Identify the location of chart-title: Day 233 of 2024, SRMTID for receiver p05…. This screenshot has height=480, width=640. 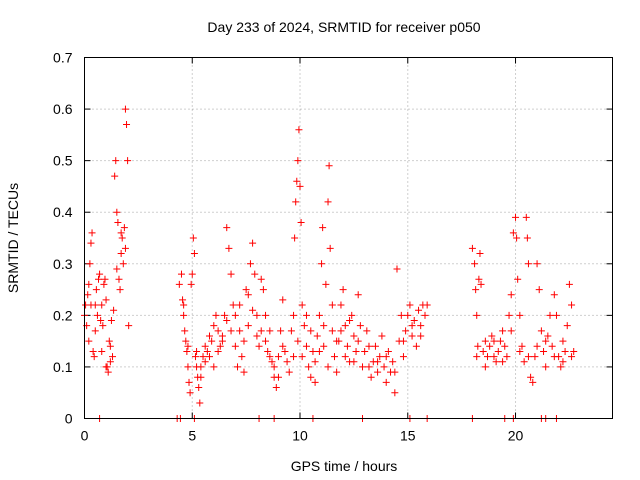
(343, 27).